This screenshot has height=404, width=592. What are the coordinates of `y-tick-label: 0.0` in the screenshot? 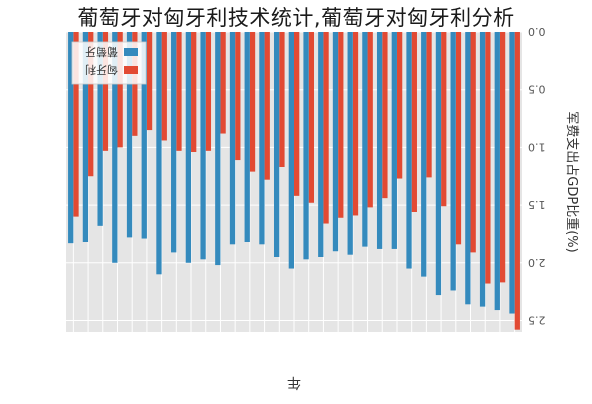 It's located at (537, 33).